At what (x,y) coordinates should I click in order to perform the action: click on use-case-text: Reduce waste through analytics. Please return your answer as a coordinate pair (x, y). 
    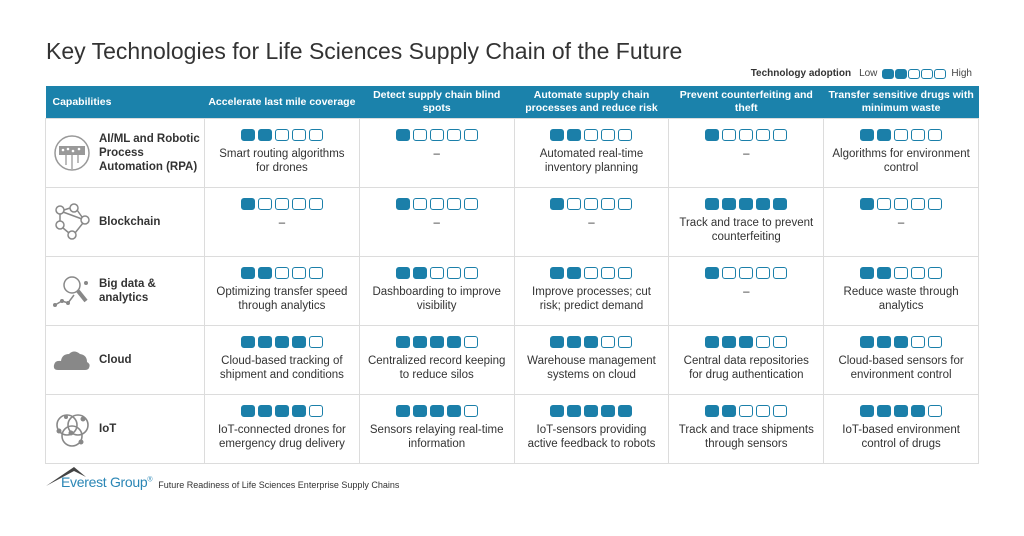
    Looking at the image, I should click on (901, 299).